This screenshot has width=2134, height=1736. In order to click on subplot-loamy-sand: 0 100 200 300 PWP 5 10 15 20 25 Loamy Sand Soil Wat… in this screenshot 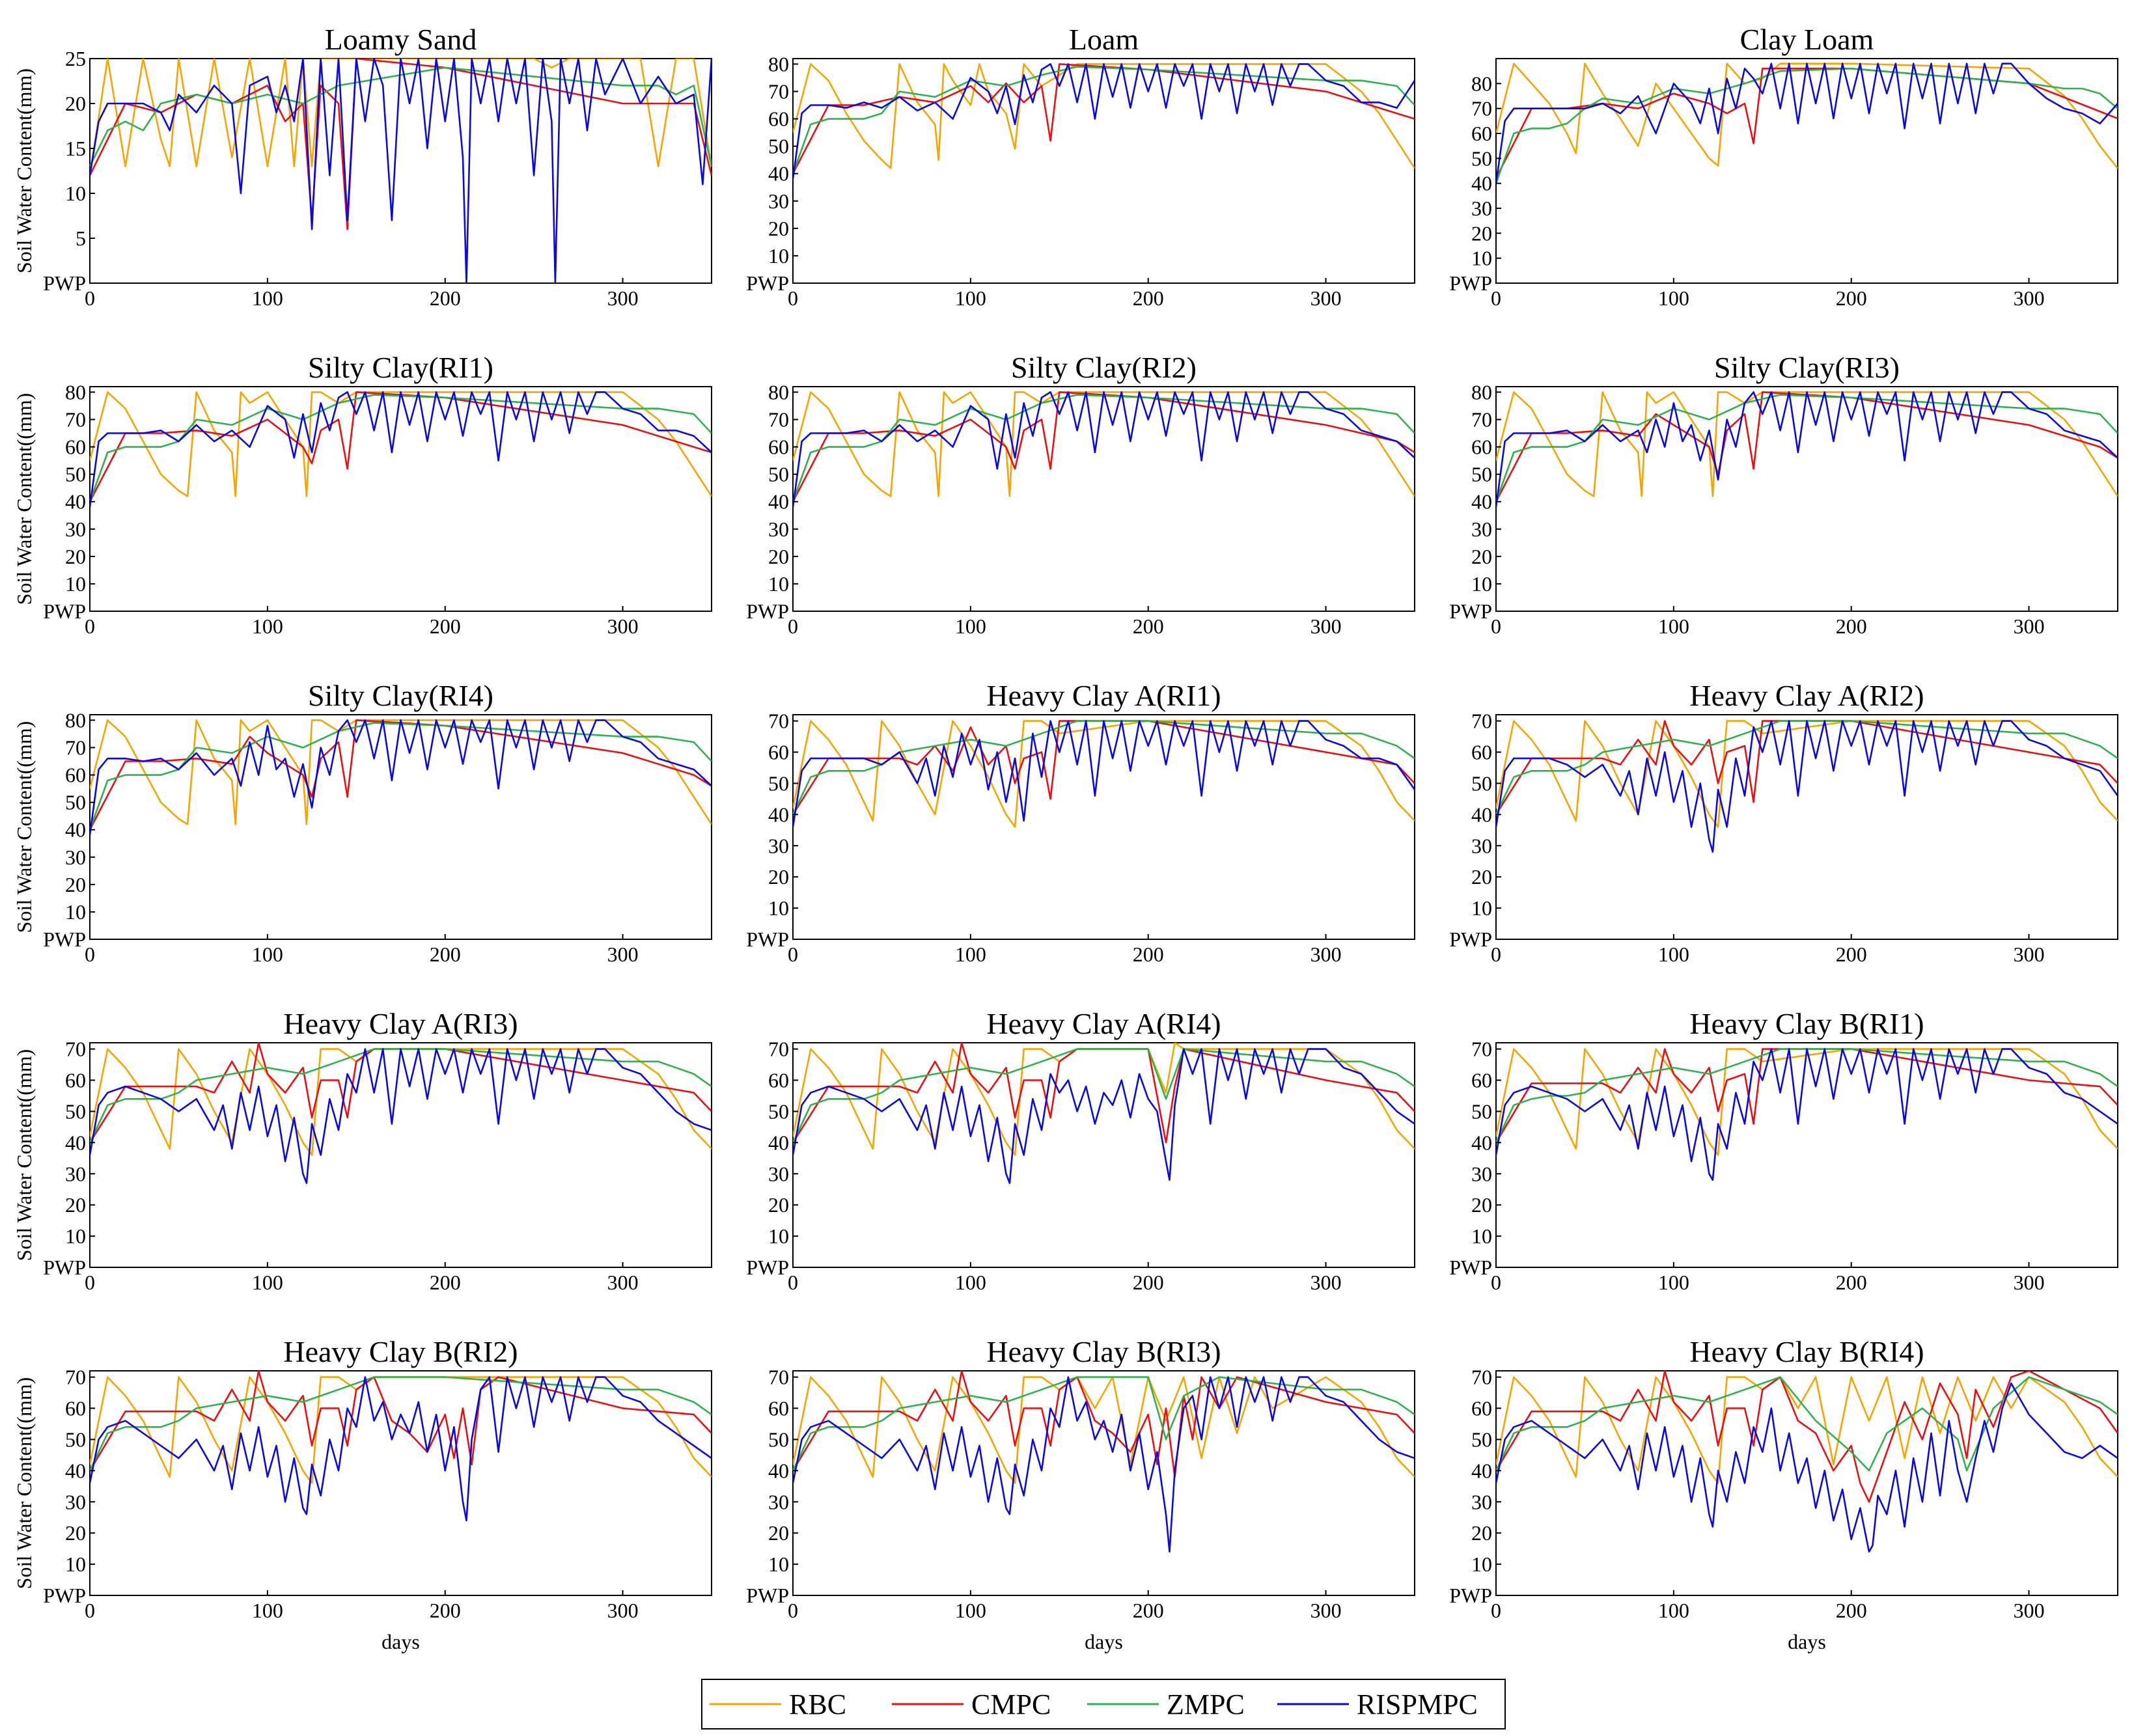, I will do `click(362, 166)`.